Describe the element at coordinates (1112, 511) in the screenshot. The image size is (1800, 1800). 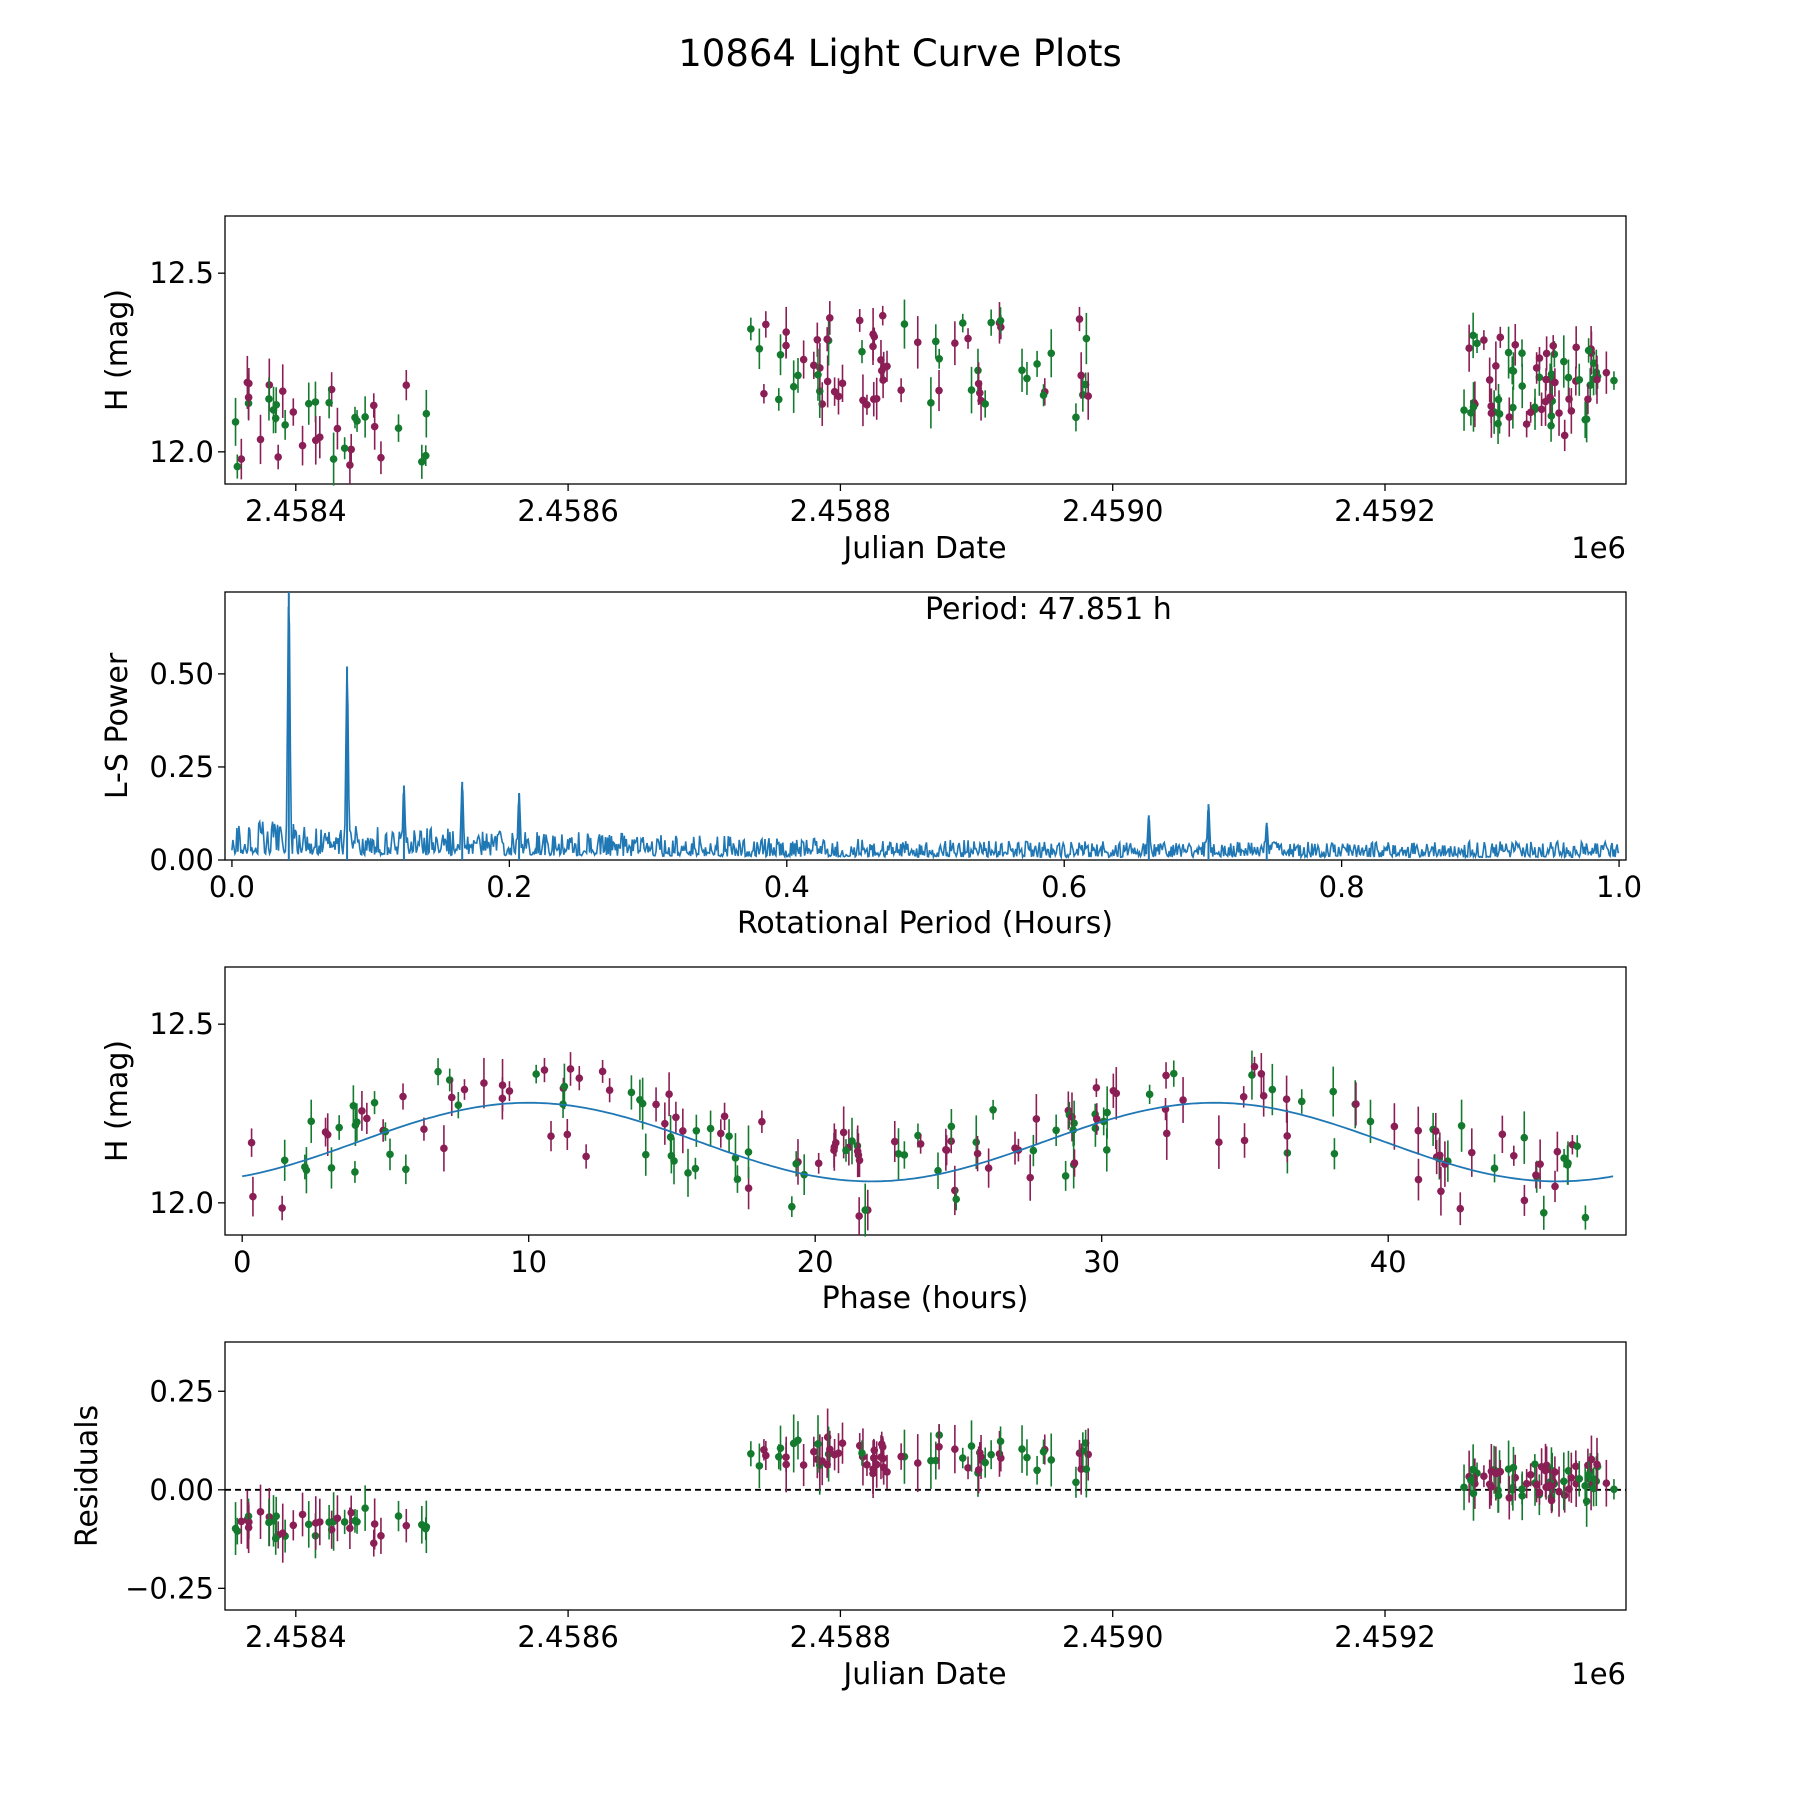
I see `x-tick-label: 2.4590` at that location.